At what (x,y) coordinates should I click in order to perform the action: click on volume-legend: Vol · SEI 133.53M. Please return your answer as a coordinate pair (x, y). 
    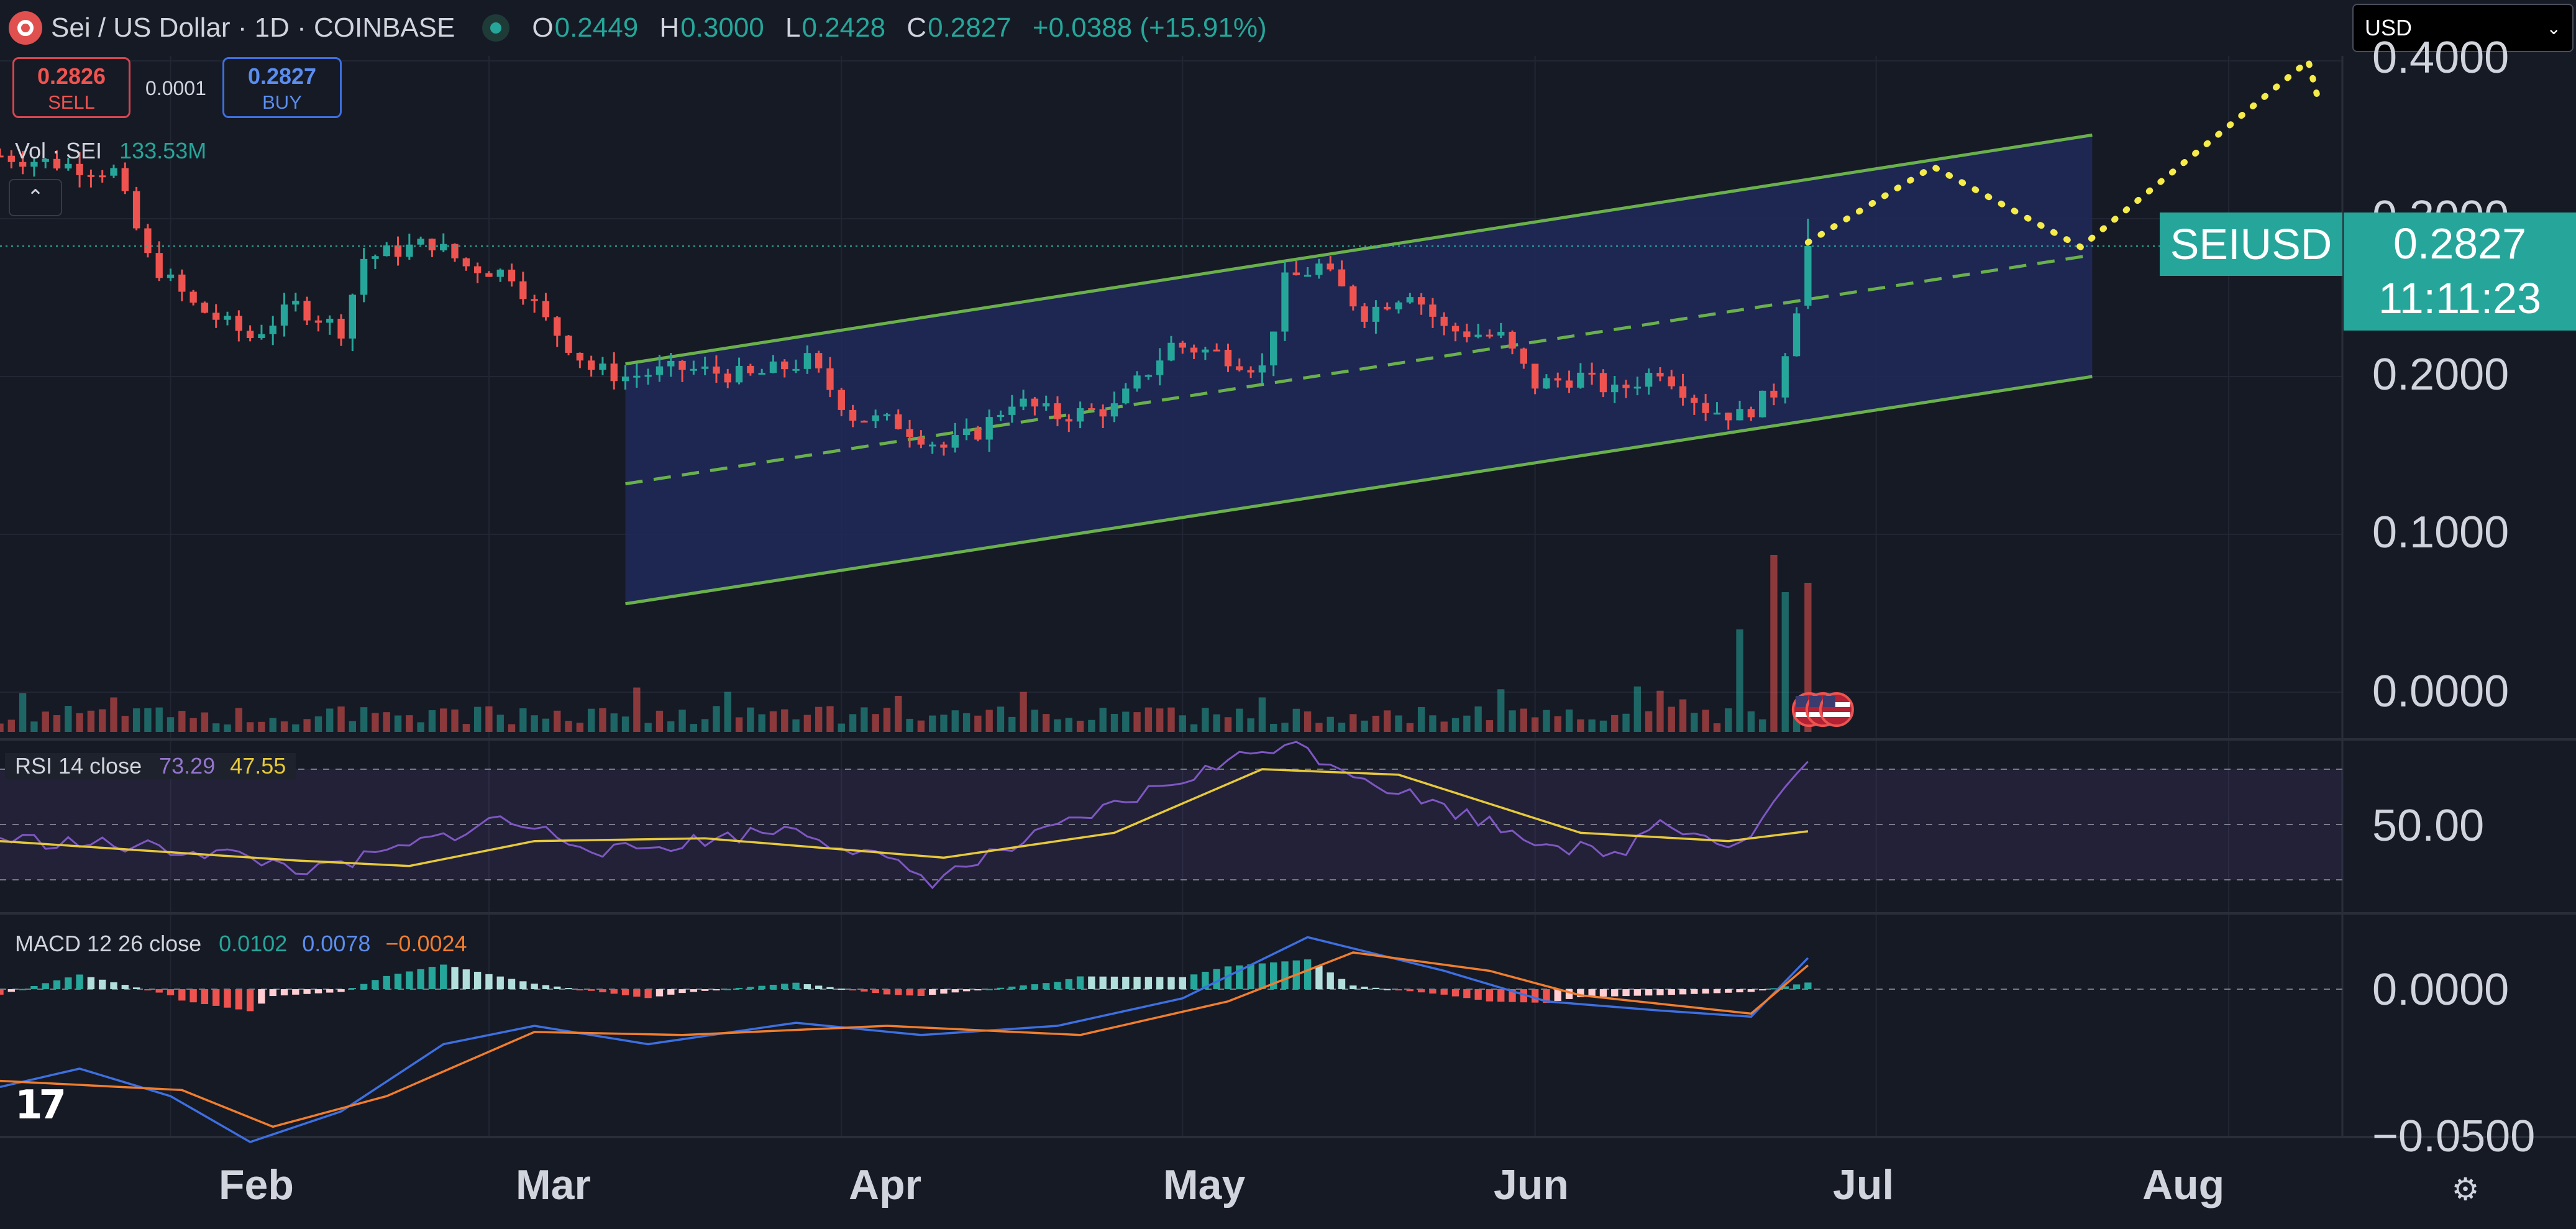
    Looking at the image, I should click on (110, 151).